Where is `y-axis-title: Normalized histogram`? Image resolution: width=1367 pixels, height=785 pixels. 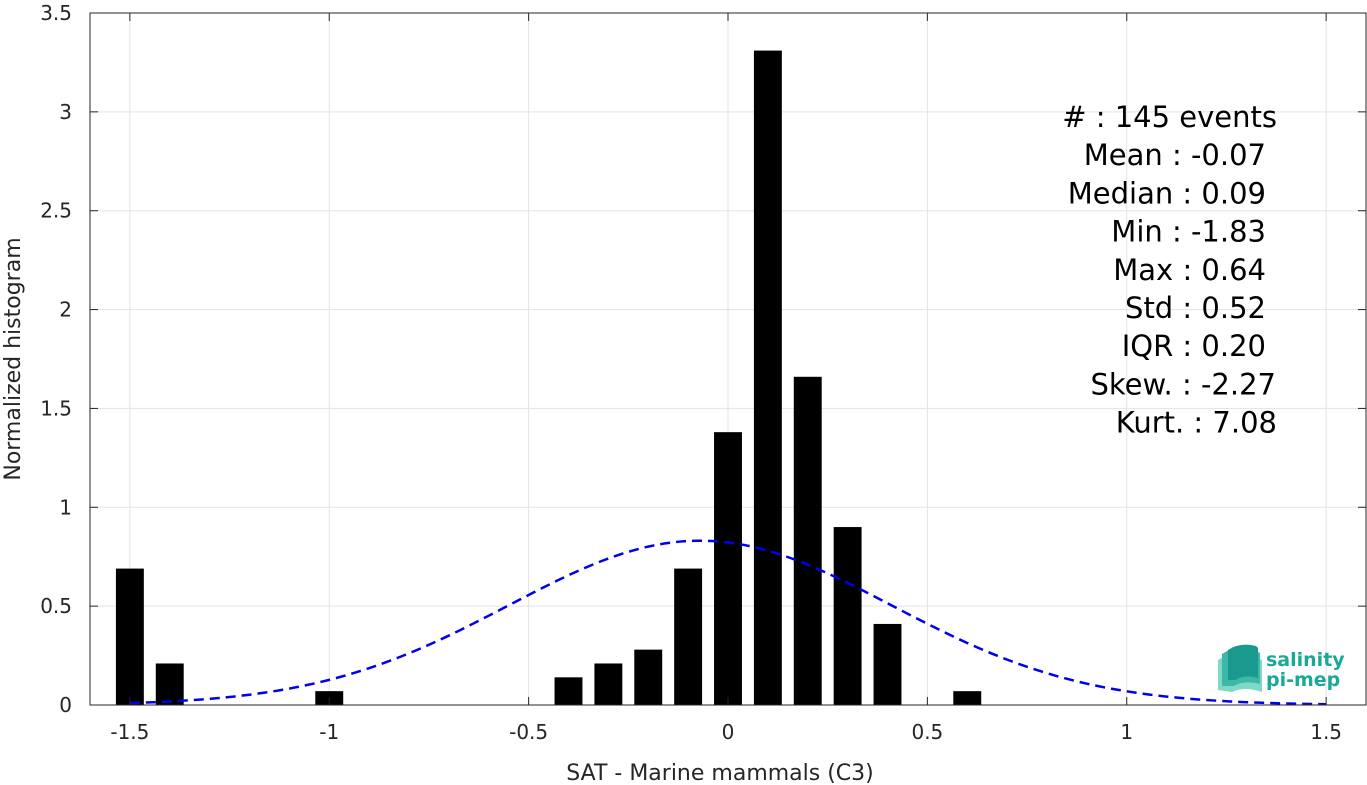 y-axis-title: Normalized histogram is located at coordinates (13, 358).